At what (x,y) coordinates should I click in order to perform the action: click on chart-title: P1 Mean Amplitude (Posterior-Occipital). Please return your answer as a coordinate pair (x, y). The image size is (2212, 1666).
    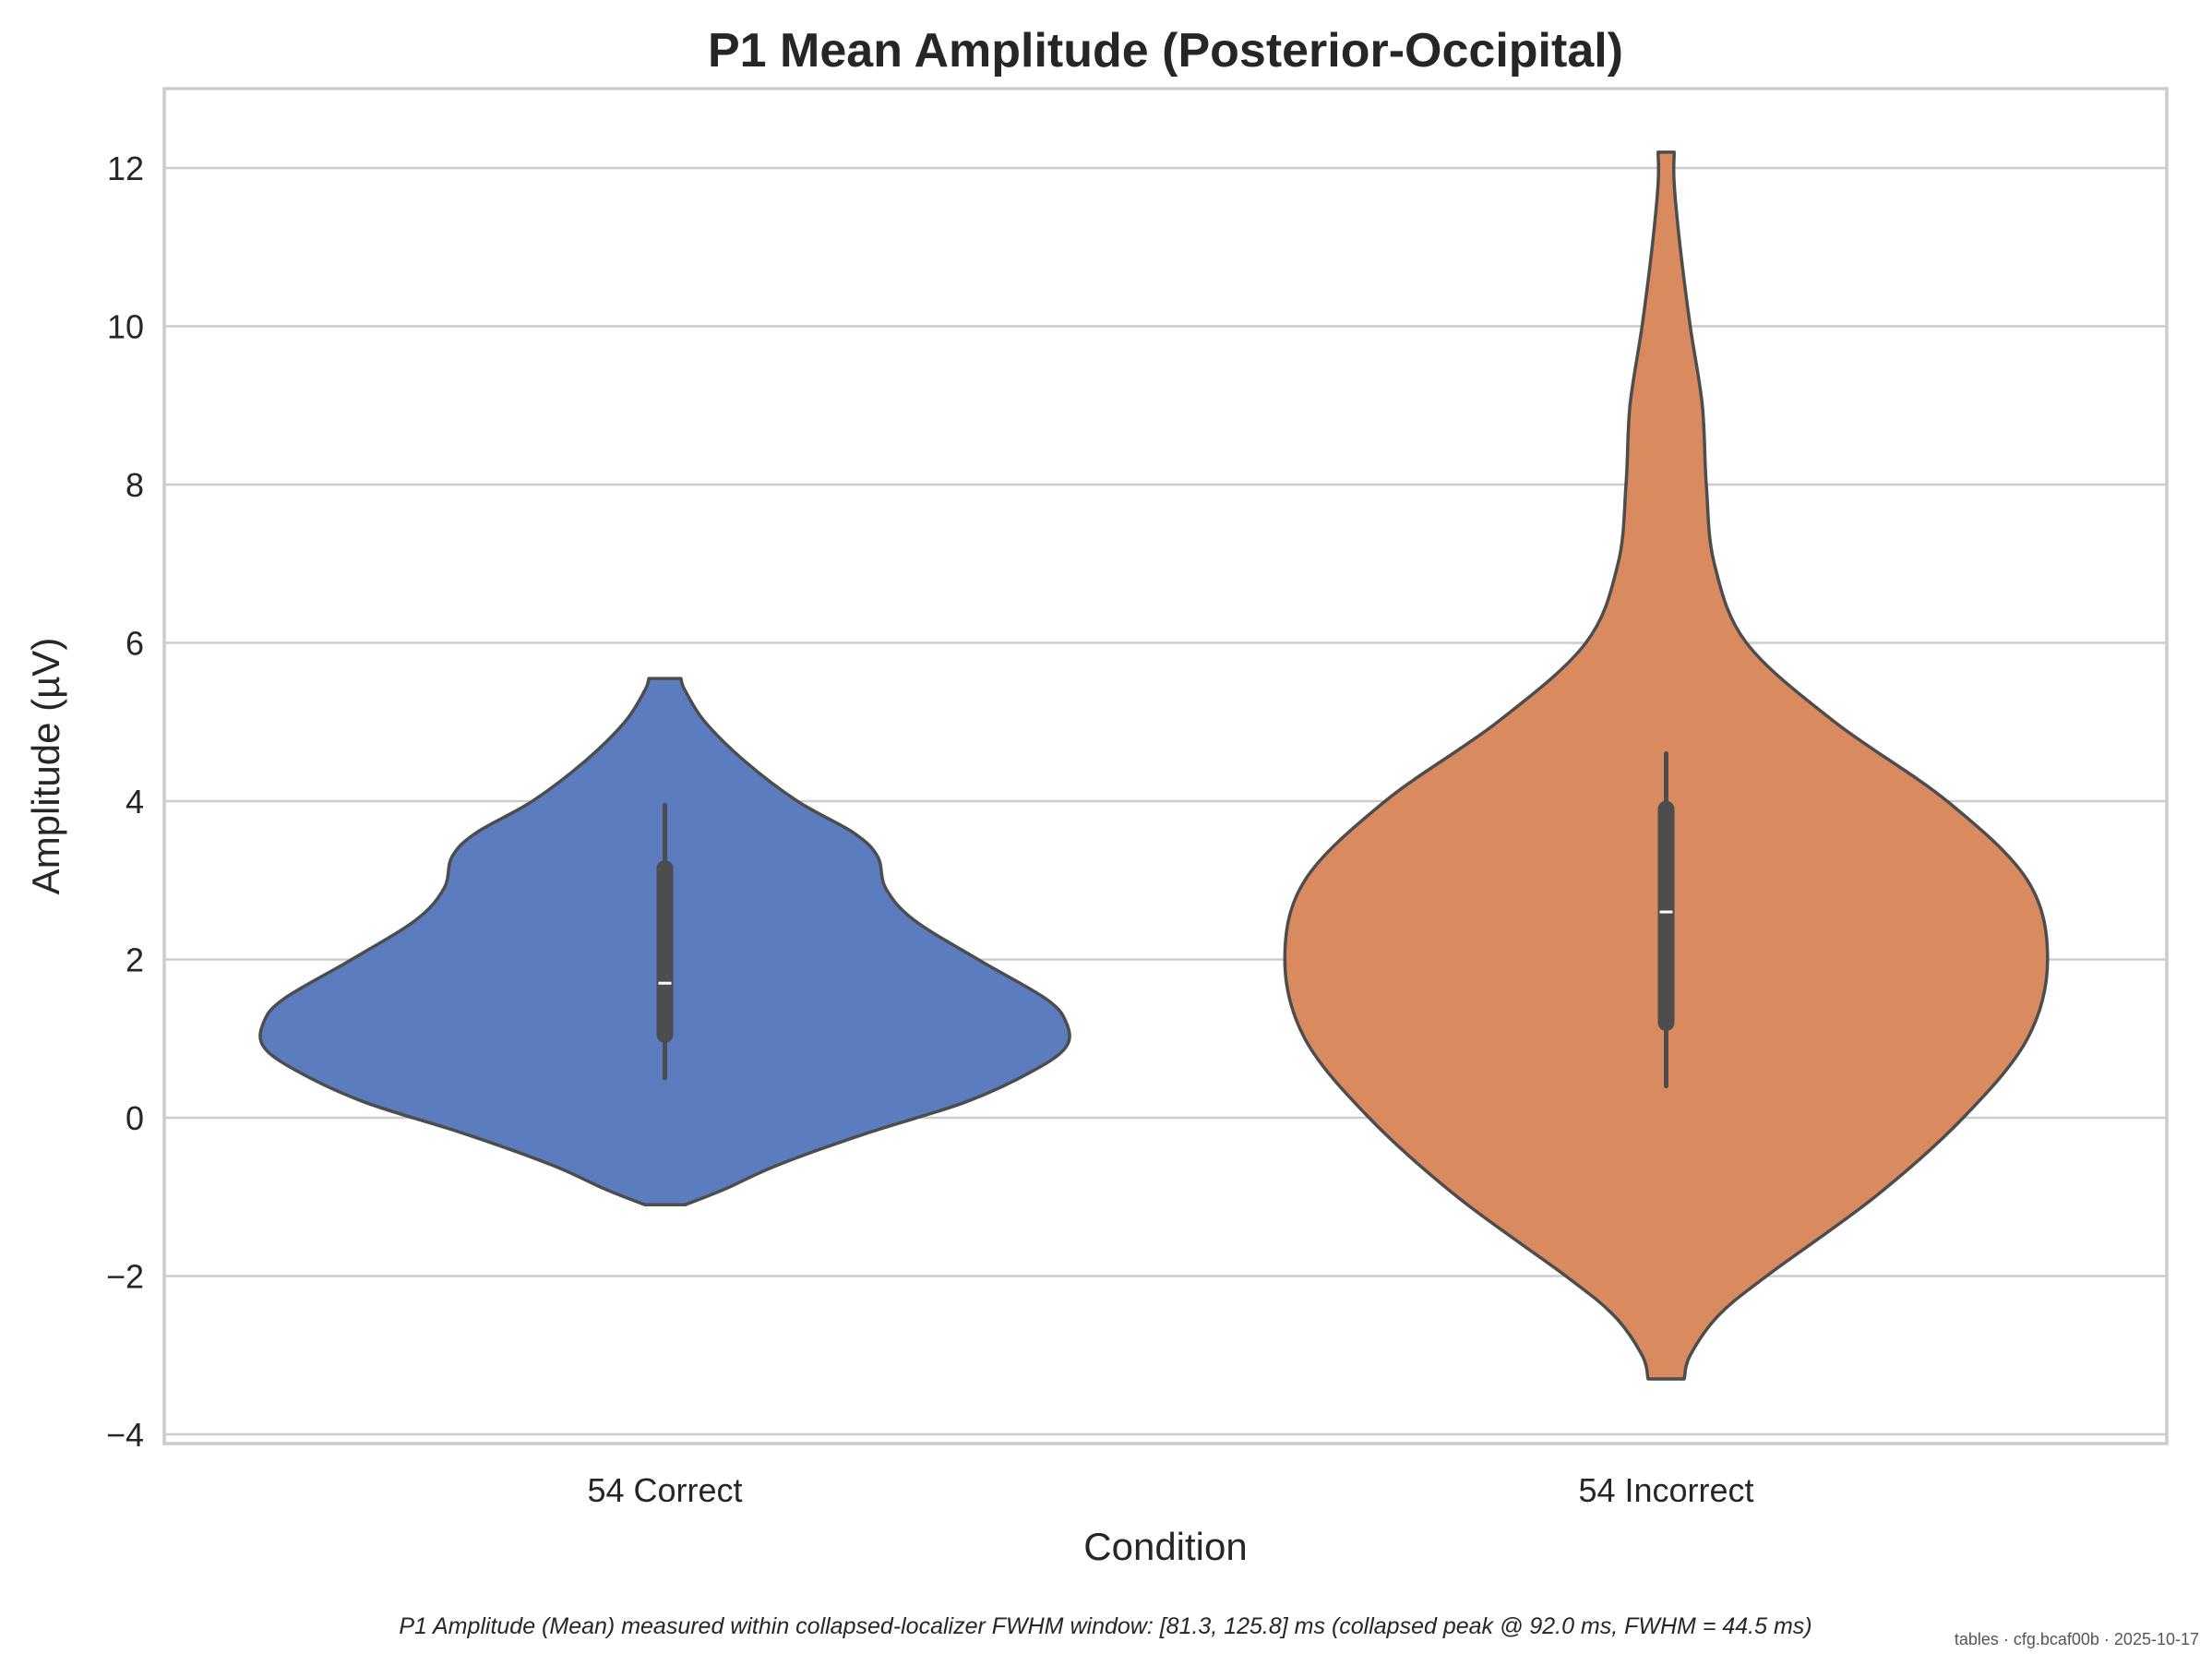
    Looking at the image, I should click on (1165, 51).